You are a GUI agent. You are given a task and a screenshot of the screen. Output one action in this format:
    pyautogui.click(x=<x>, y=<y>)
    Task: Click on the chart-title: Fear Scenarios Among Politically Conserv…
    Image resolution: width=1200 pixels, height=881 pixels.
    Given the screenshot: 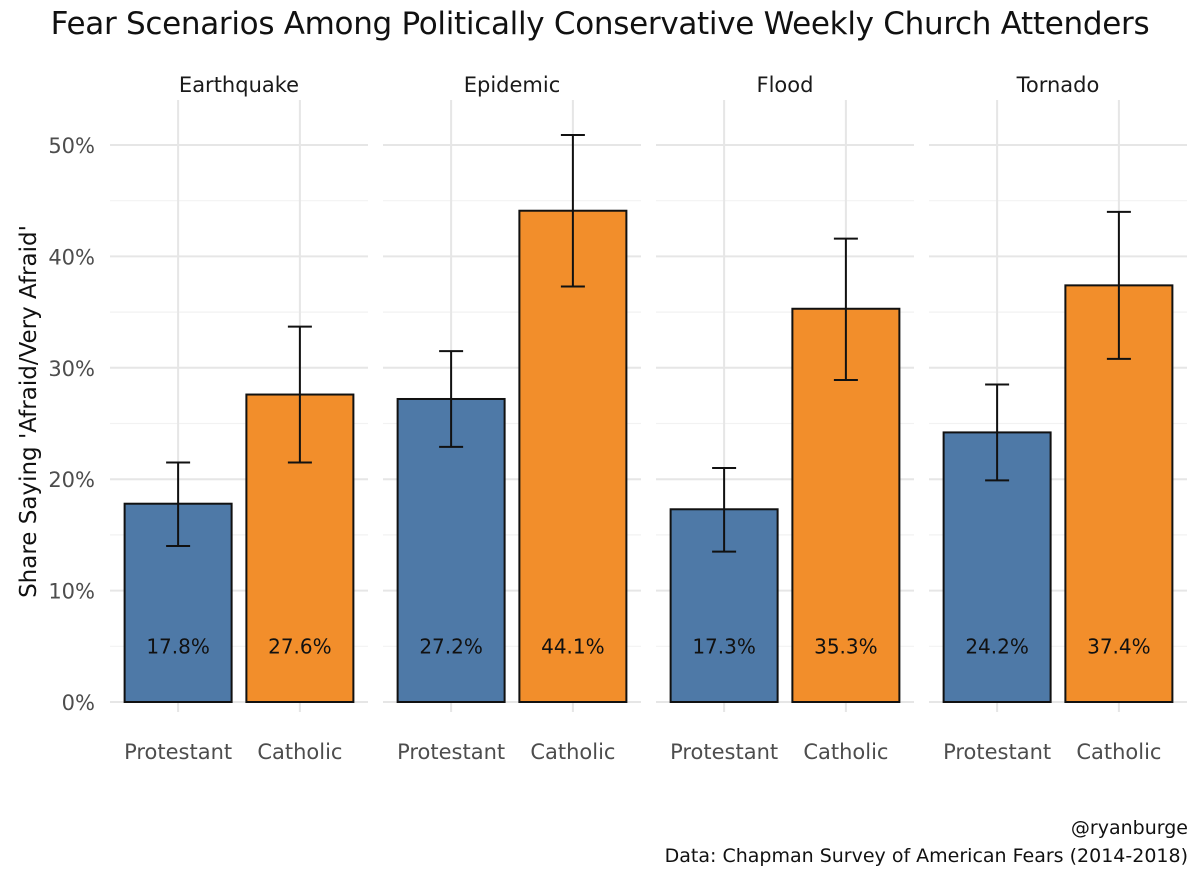 What is the action you would take?
    pyautogui.click(x=600, y=24)
    